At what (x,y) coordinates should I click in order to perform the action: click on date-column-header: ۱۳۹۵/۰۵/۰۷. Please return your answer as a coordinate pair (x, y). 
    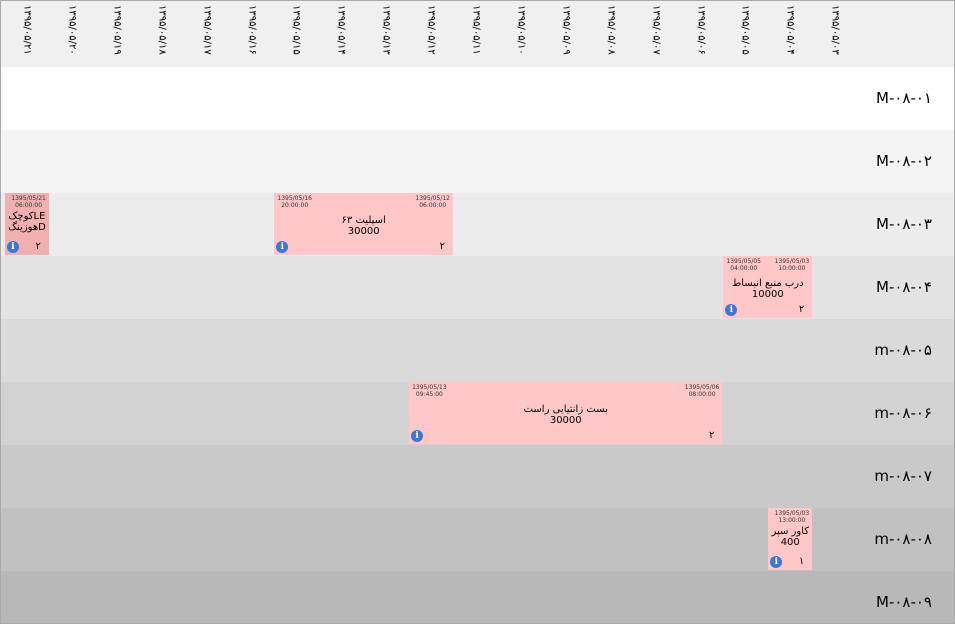
    Looking at the image, I should click on (656, 34).